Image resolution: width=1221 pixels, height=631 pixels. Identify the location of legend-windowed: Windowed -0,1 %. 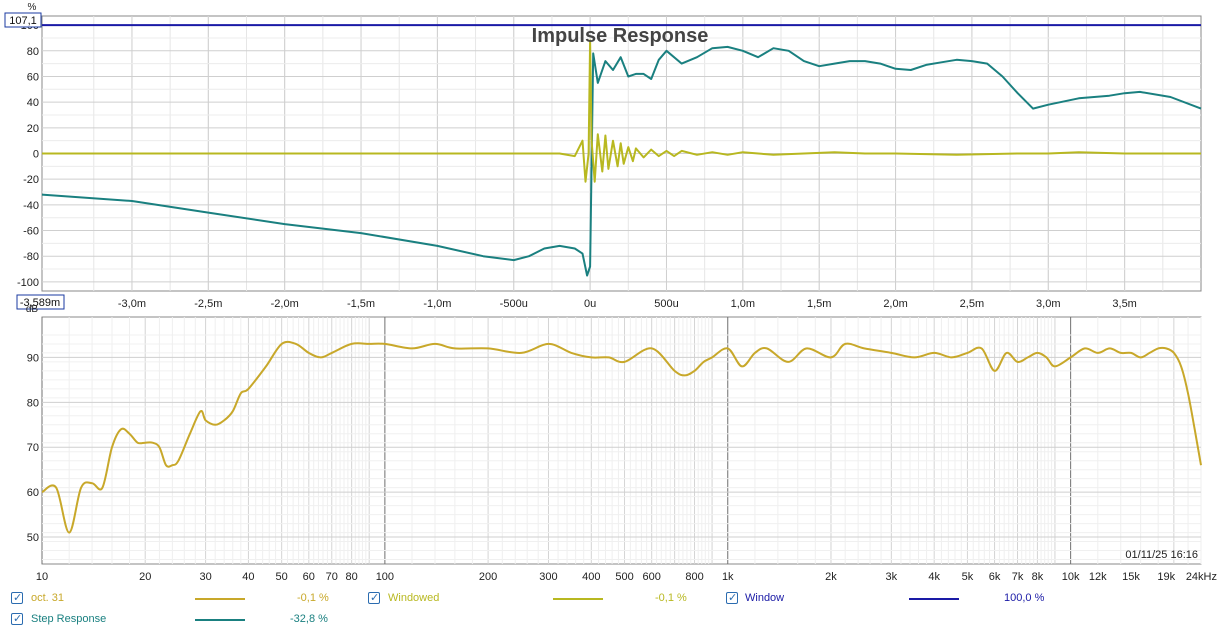
(540, 598).